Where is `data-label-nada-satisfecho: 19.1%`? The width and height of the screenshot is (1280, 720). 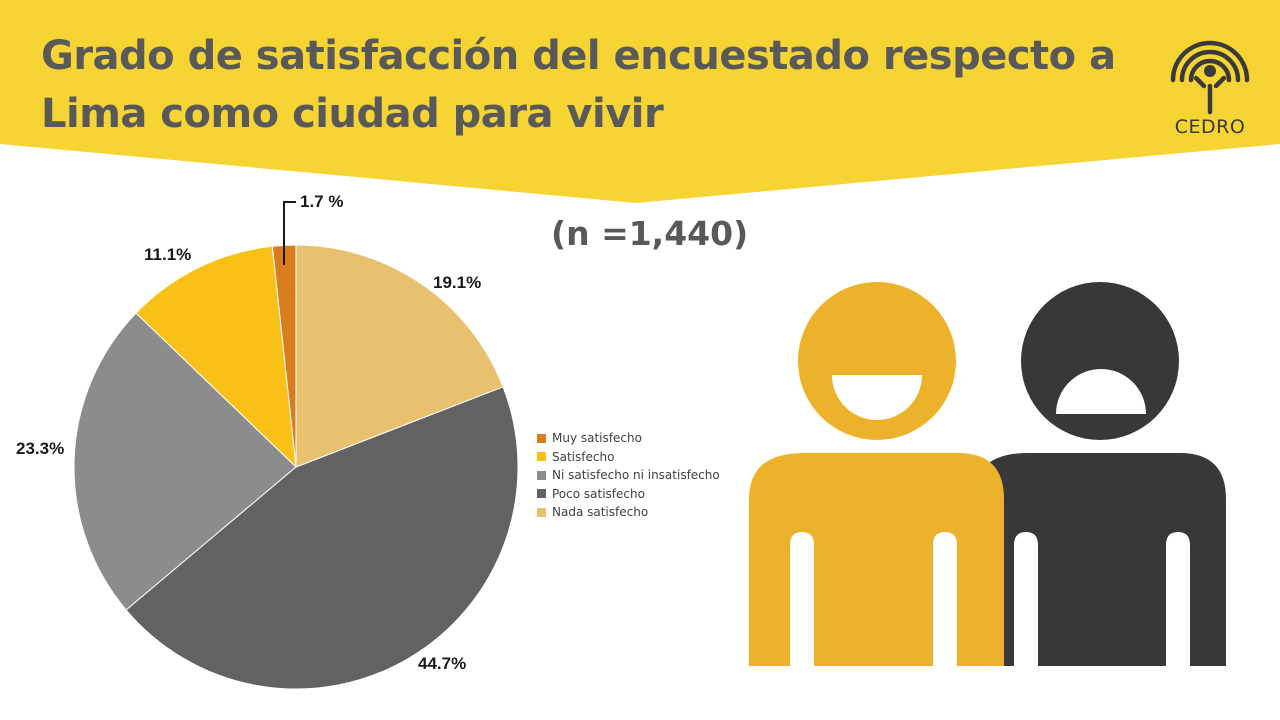 data-label-nada-satisfecho: 19.1% is located at coordinates (457, 282).